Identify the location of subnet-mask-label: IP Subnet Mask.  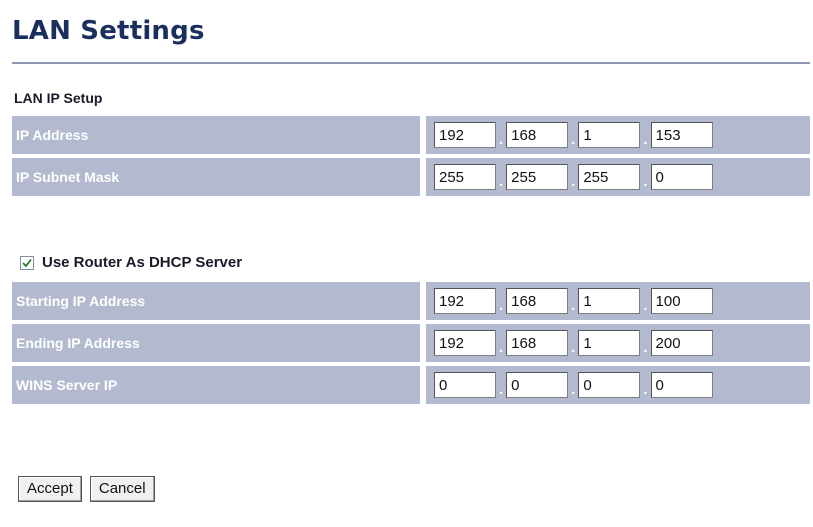
(216, 177).